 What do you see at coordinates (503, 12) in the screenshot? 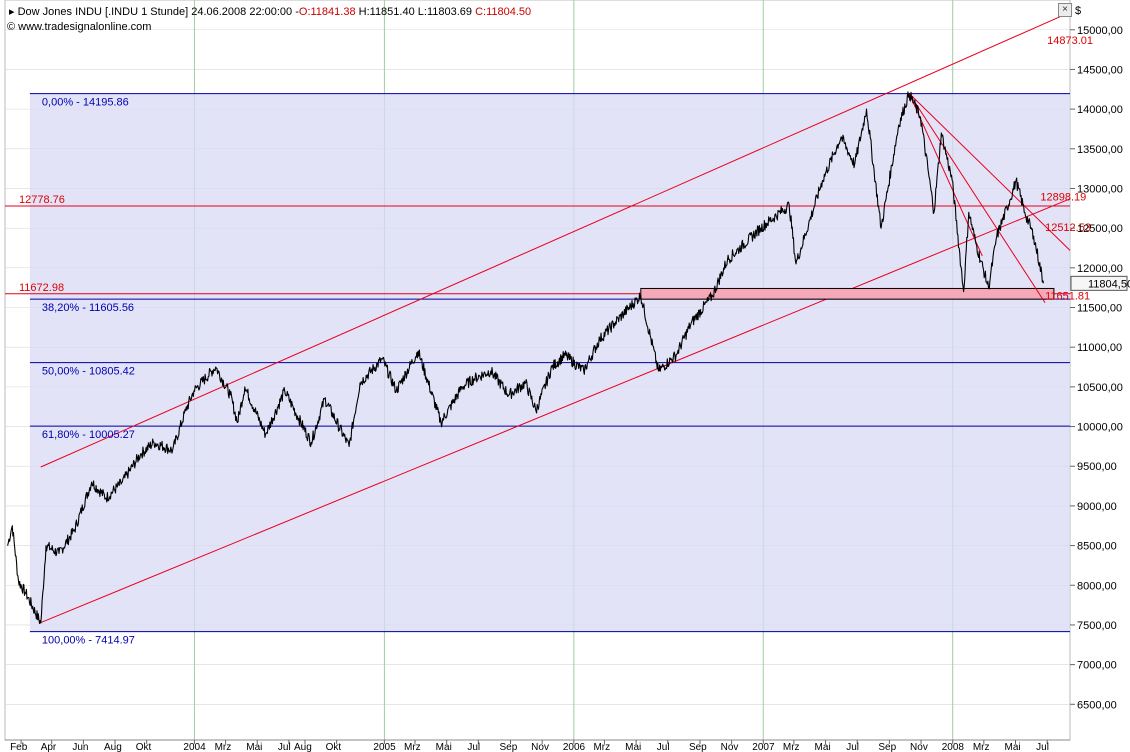
I see `close-value: C:11804.50` at bounding box center [503, 12].